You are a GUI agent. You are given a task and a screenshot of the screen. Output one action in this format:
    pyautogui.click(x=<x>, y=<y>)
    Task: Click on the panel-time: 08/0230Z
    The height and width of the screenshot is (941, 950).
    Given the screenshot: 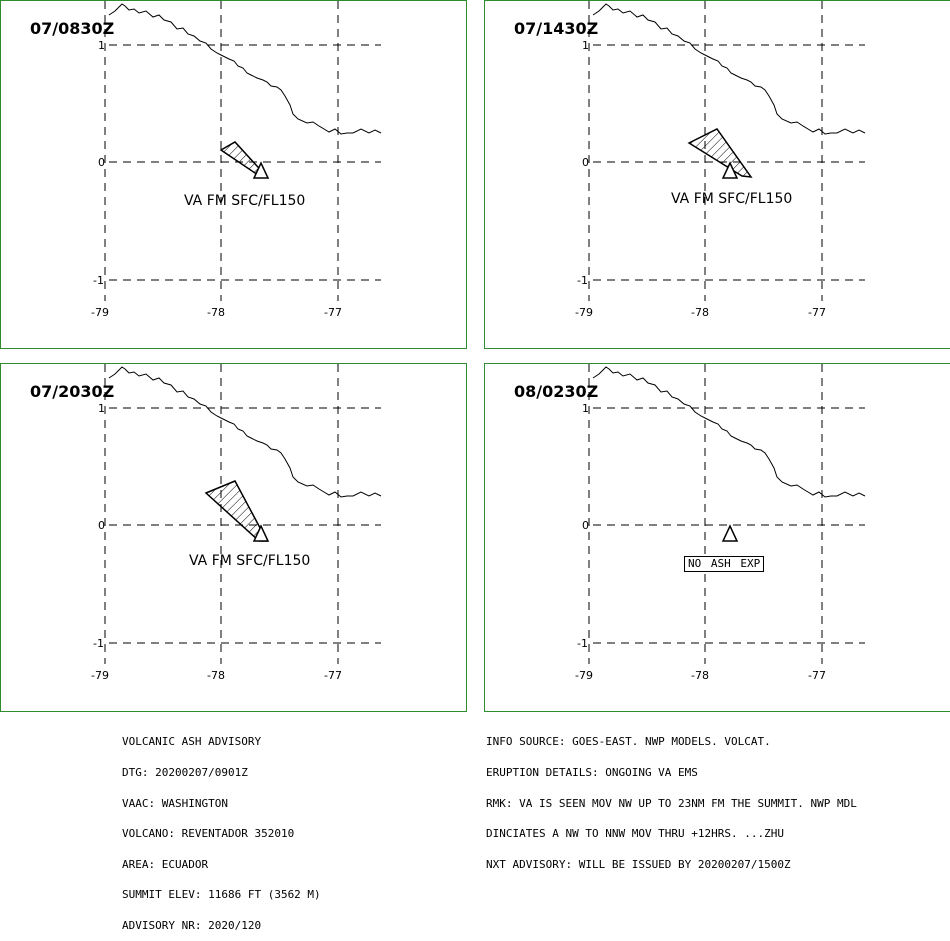 What is the action you would take?
    pyautogui.click(x=556, y=391)
    